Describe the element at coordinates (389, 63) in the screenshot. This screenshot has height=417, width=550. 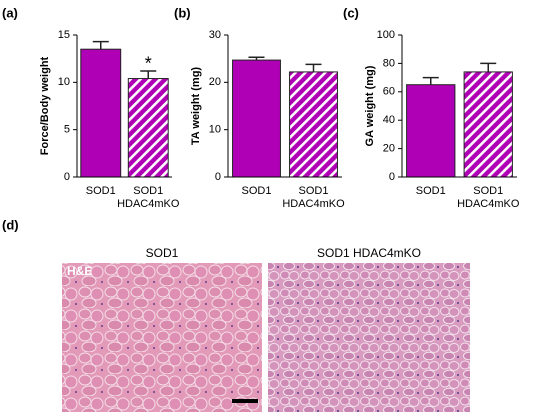
I see `y-tick-label: 80` at that location.